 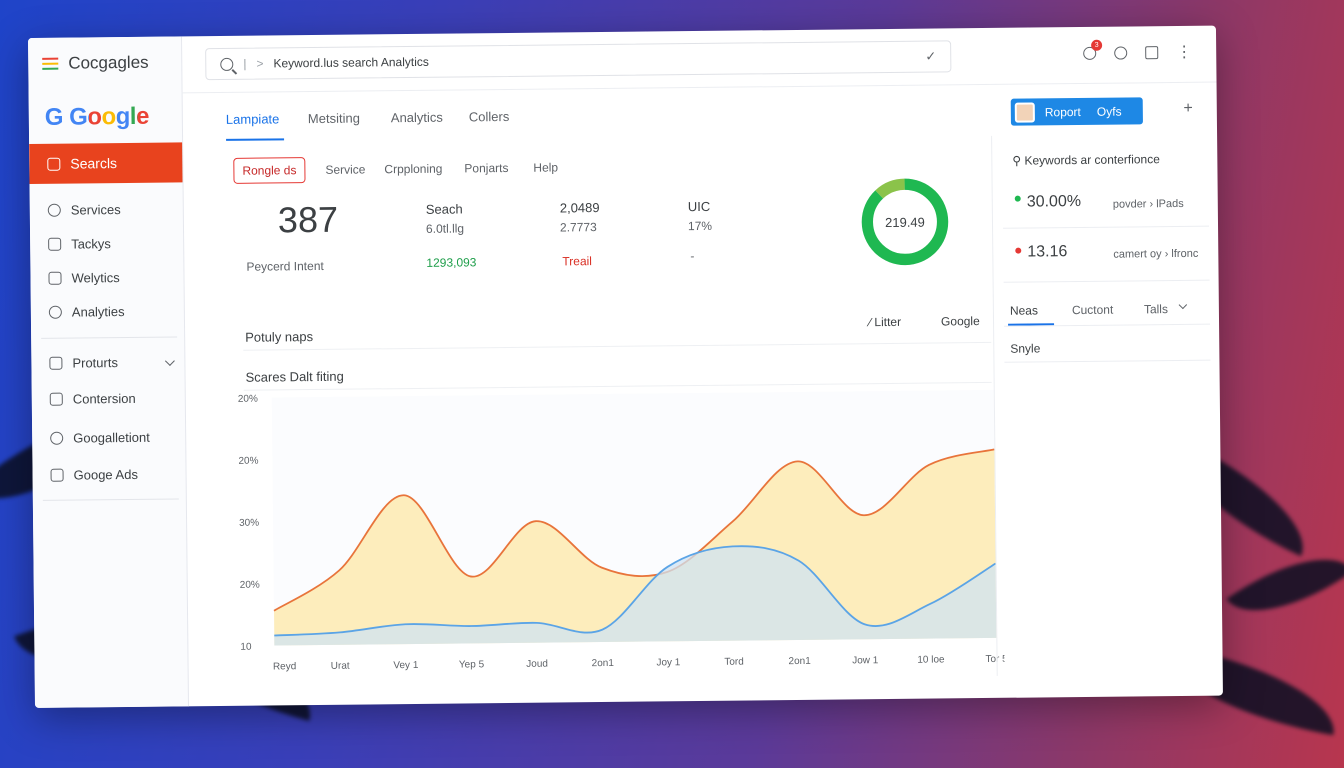 I want to click on google-link: Google, so click(x=960, y=321).